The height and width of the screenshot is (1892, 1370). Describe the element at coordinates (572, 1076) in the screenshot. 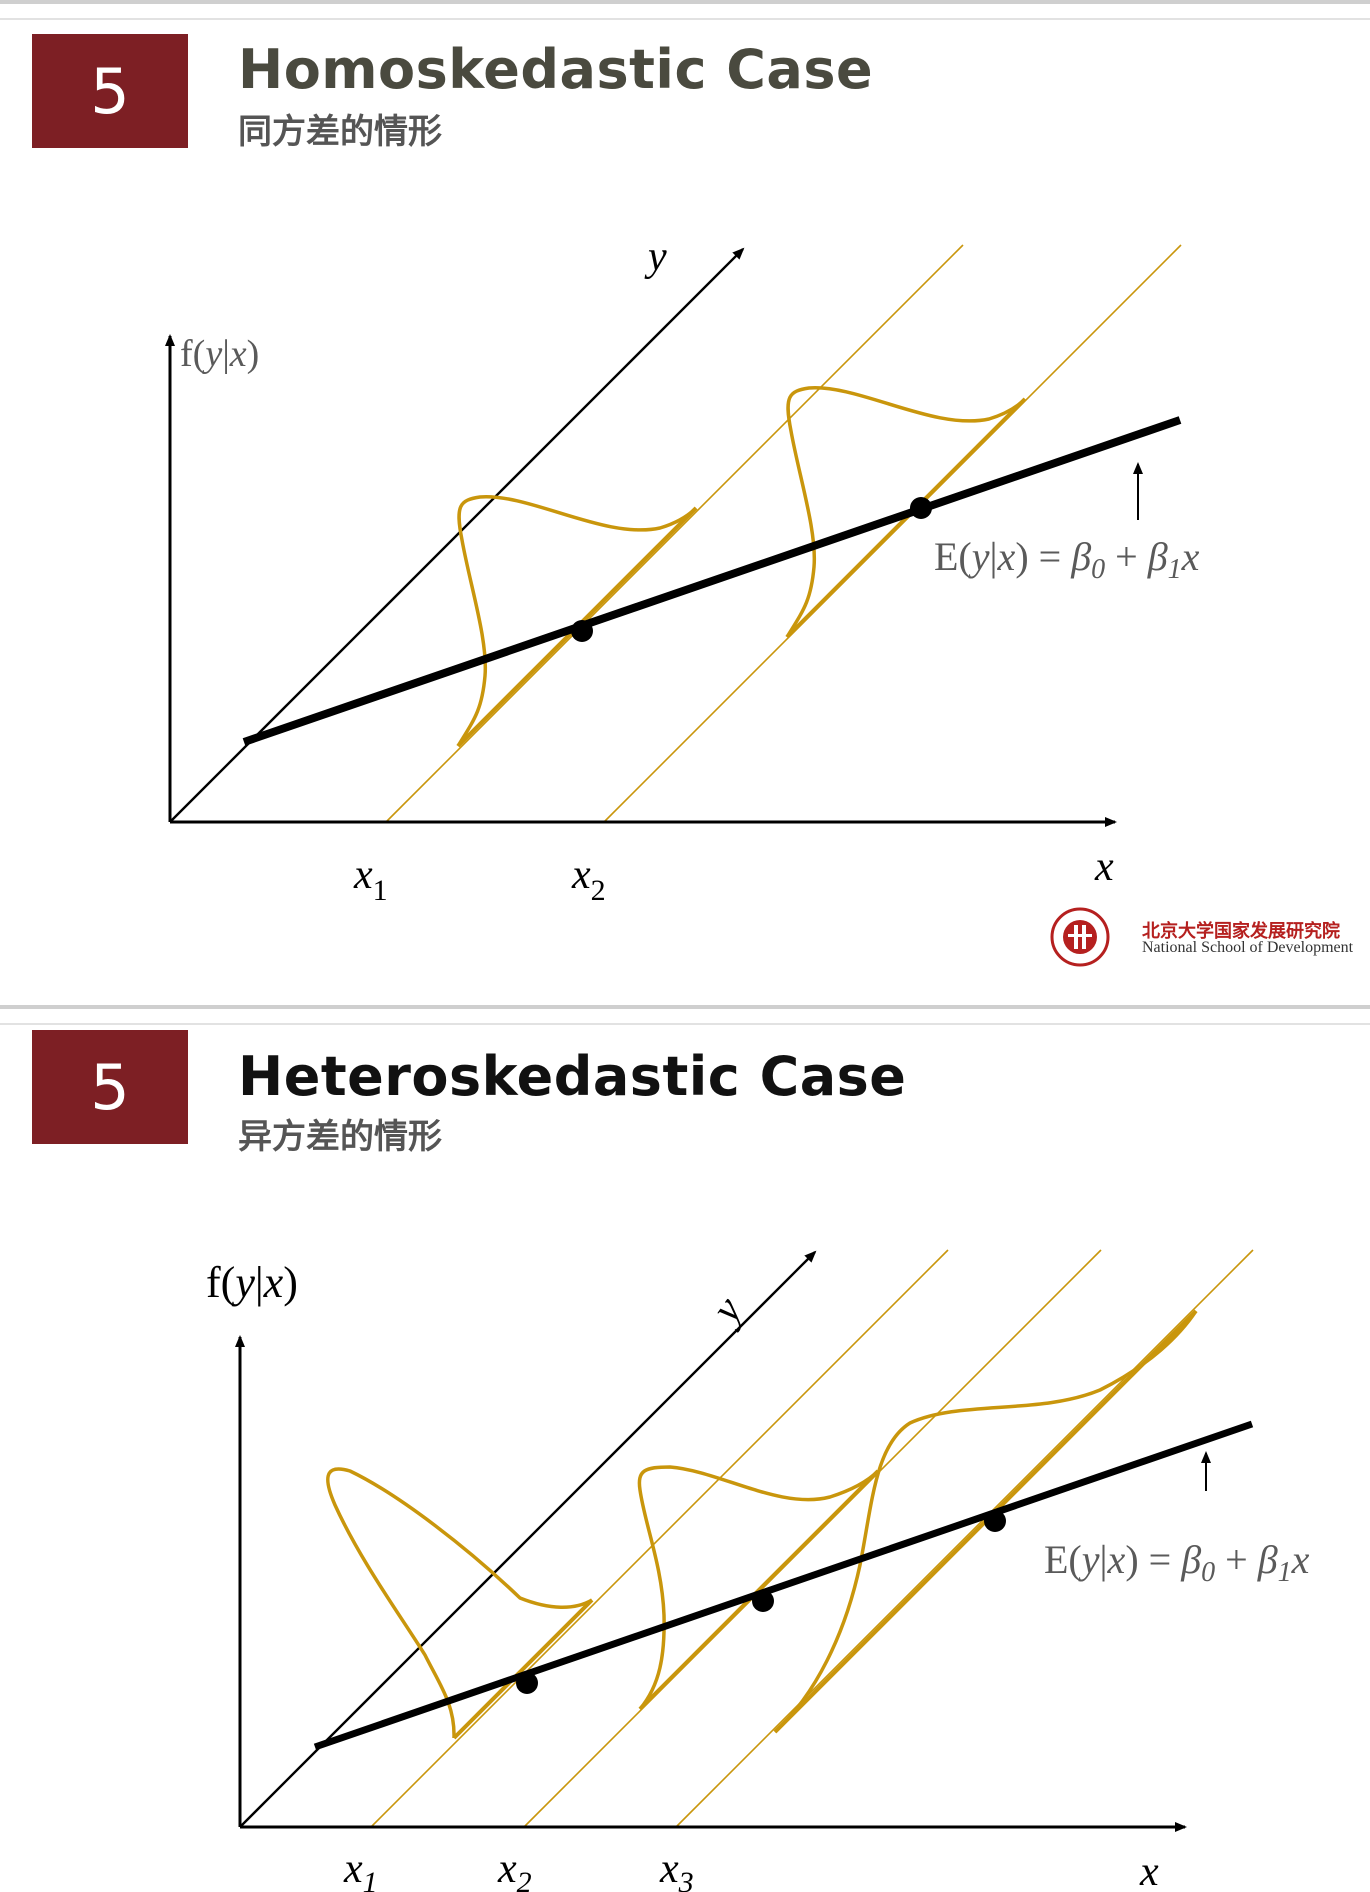

I see `slide-title: Heteroskedastic Case` at that location.